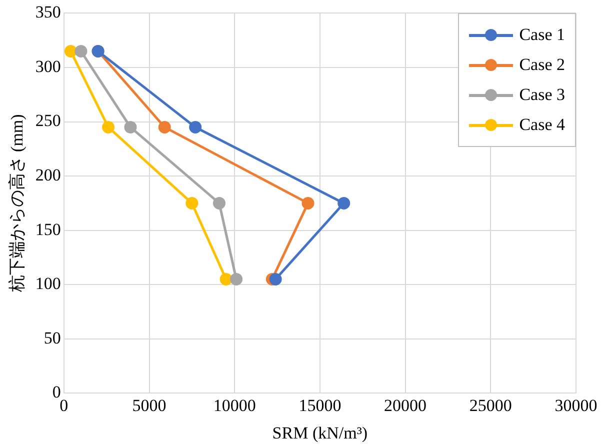 The image size is (606, 448). Describe the element at coordinates (52, 338) in the screenshot. I see `y-tick-label: 50` at that location.